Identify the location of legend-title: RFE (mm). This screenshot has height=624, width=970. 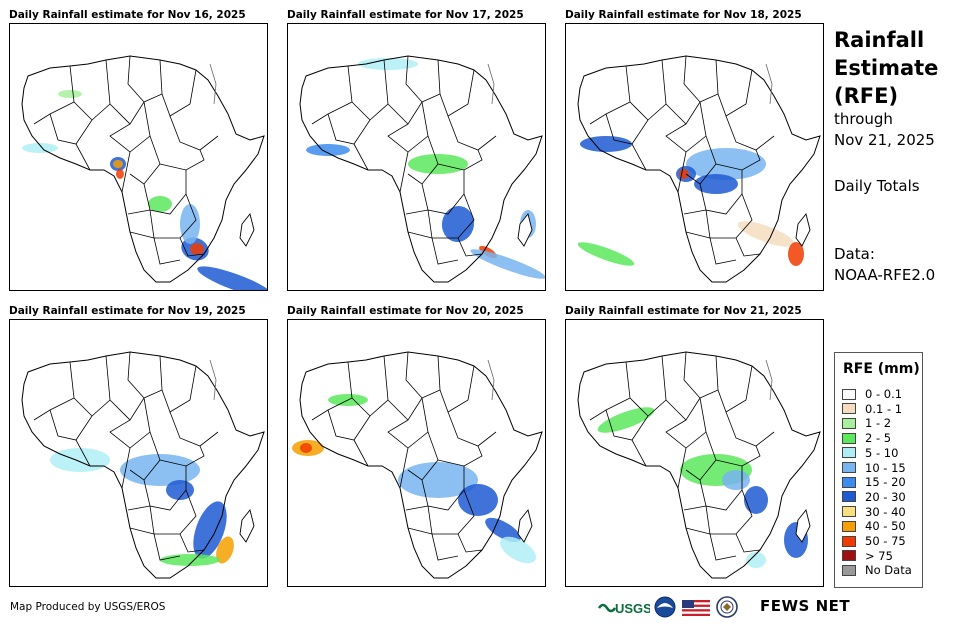
(881, 369).